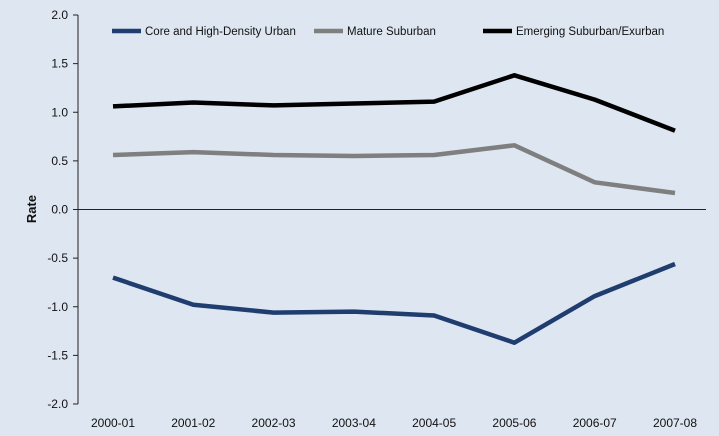  What do you see at coordinates (193, 423) in the screenshot?
I see `x-tick-label: 2001-02` at bounding box center [193, 423].